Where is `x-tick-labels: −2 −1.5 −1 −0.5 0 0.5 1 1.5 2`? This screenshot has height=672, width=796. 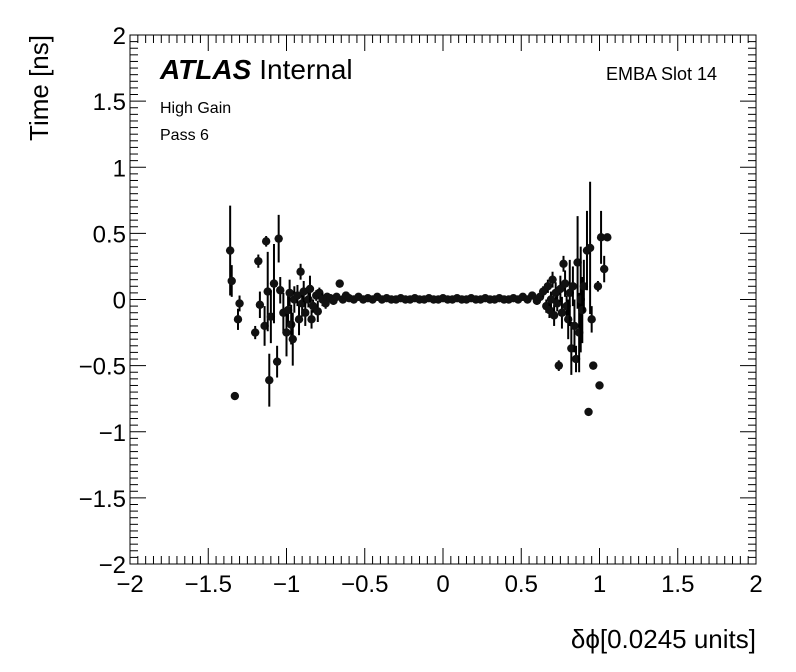 x-tick-labels: −2 −1.5 −1 −0.5 0 0.5 1 1.5 2 is located at coordinates (439, 584).